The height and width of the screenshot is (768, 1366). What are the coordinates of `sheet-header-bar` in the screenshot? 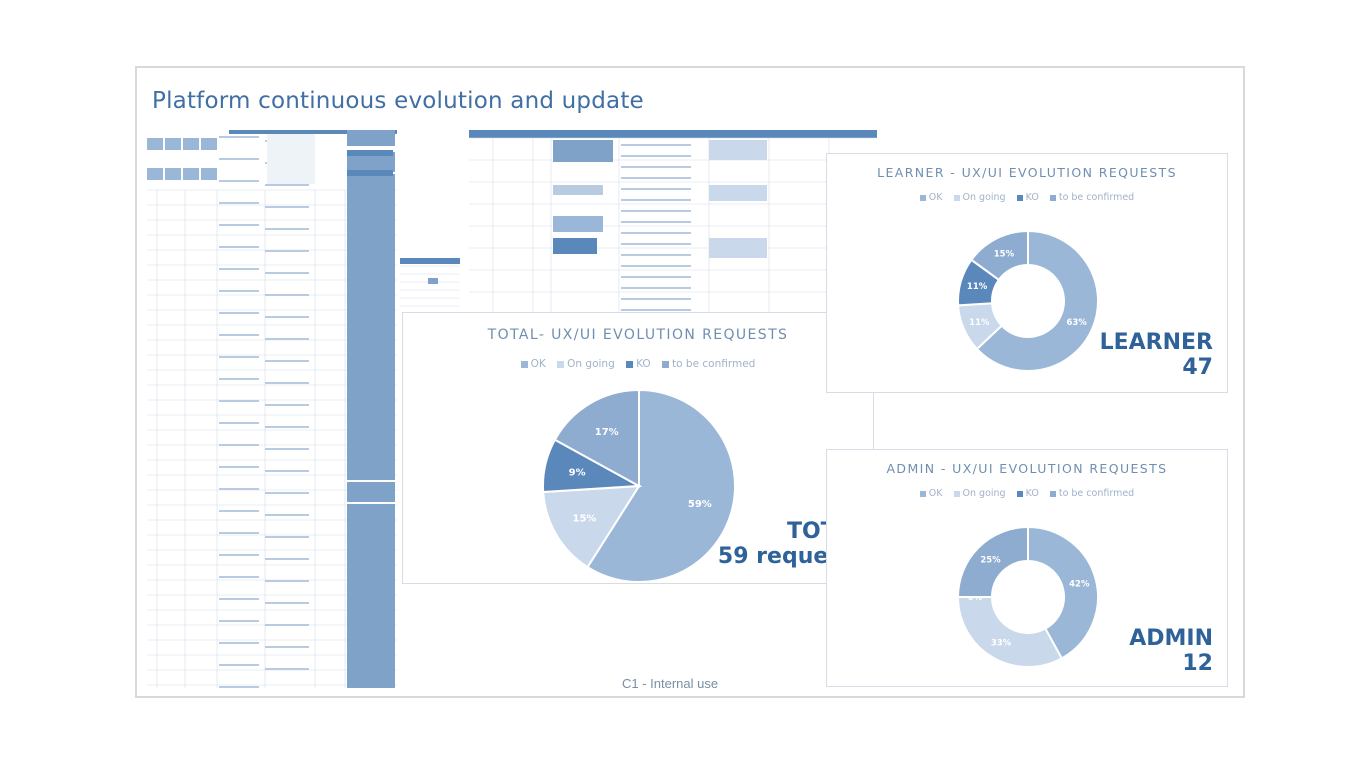 It's located at (673, 134).